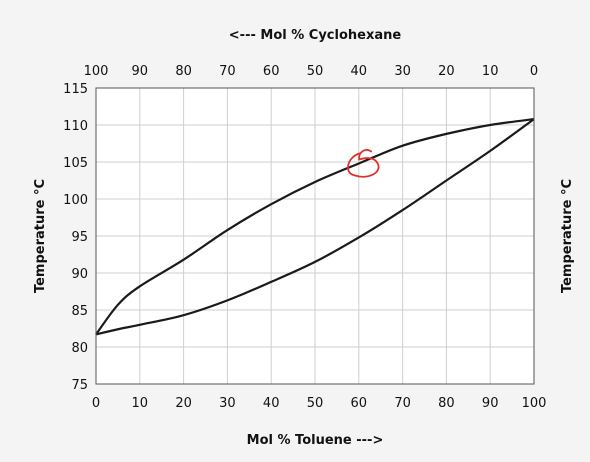  Describe the element at coordinates (79, 274) in the screenshot. I see `y-tick-label: 90` at that location.